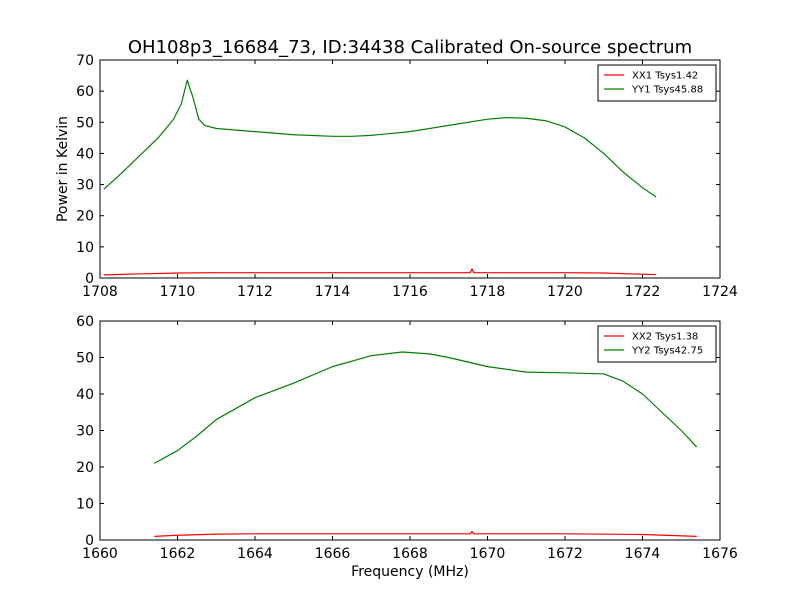 This screenshot has height=600, width=800. I want to click on x-tick-label: 1676, so click(720, 554).